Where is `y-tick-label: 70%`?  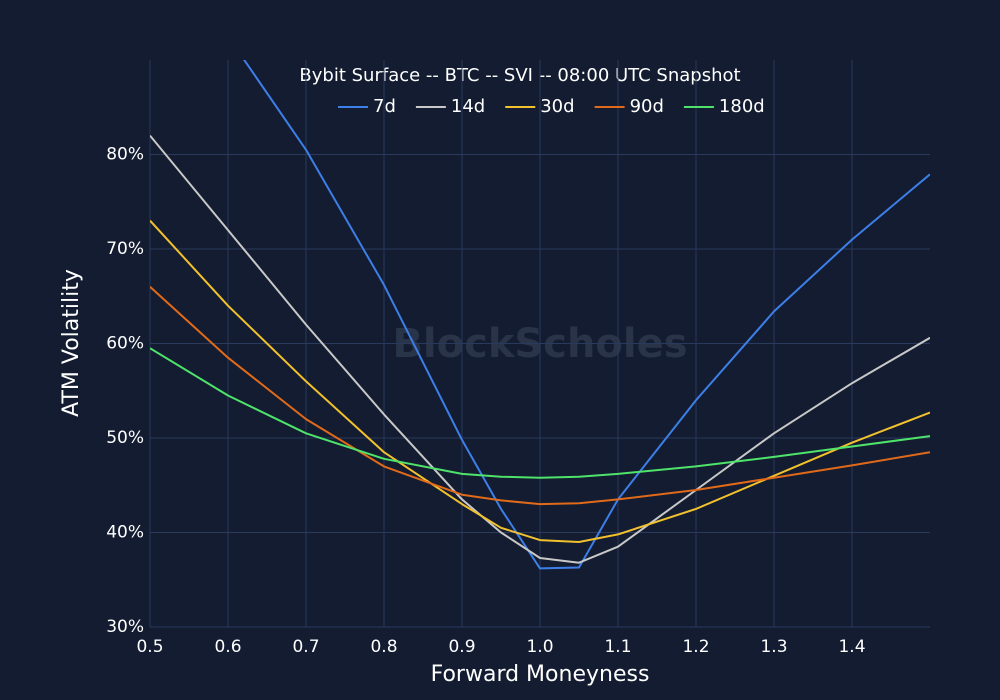
y-tick-label: 70% is located at coordinates (125, 249).